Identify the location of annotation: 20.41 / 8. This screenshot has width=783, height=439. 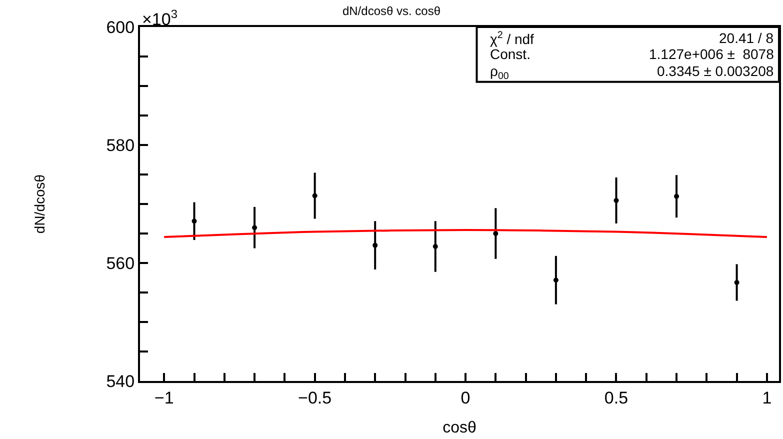
(746, 38).